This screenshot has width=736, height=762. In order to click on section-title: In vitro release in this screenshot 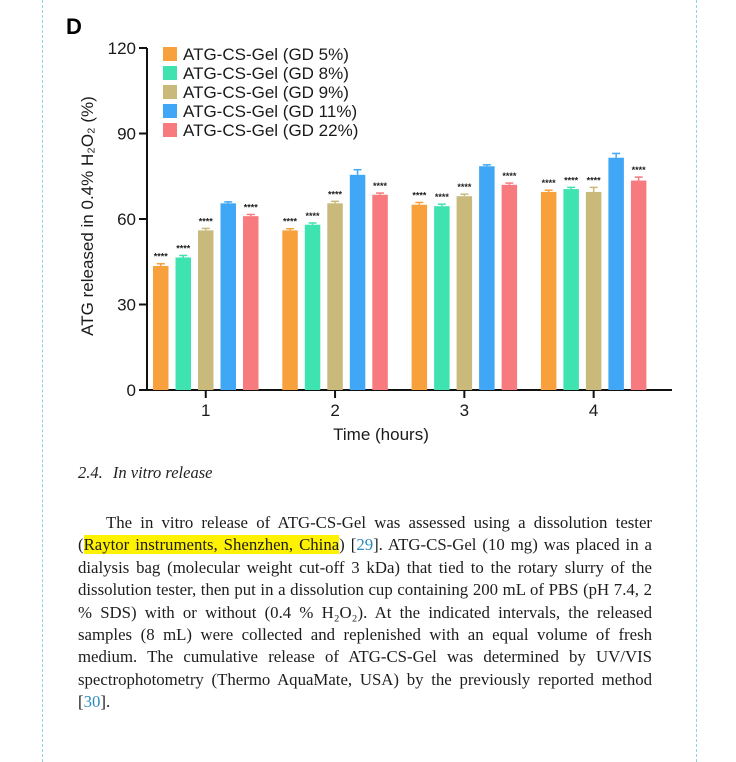, I will do `click(162, 472)`.